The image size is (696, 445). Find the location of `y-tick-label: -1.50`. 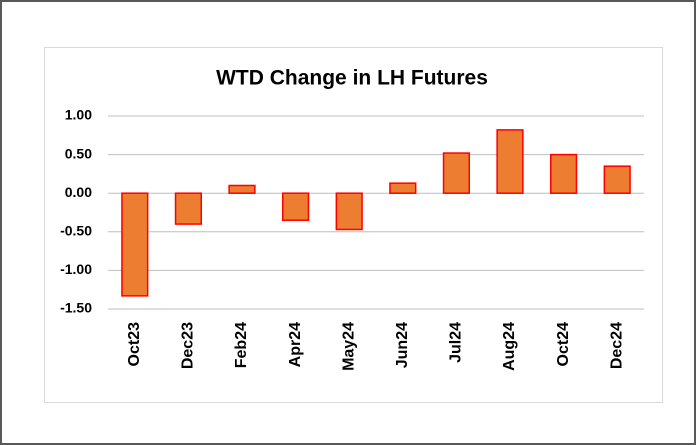

y-tick-label: -1.50 is located at coordinates (76, 308).